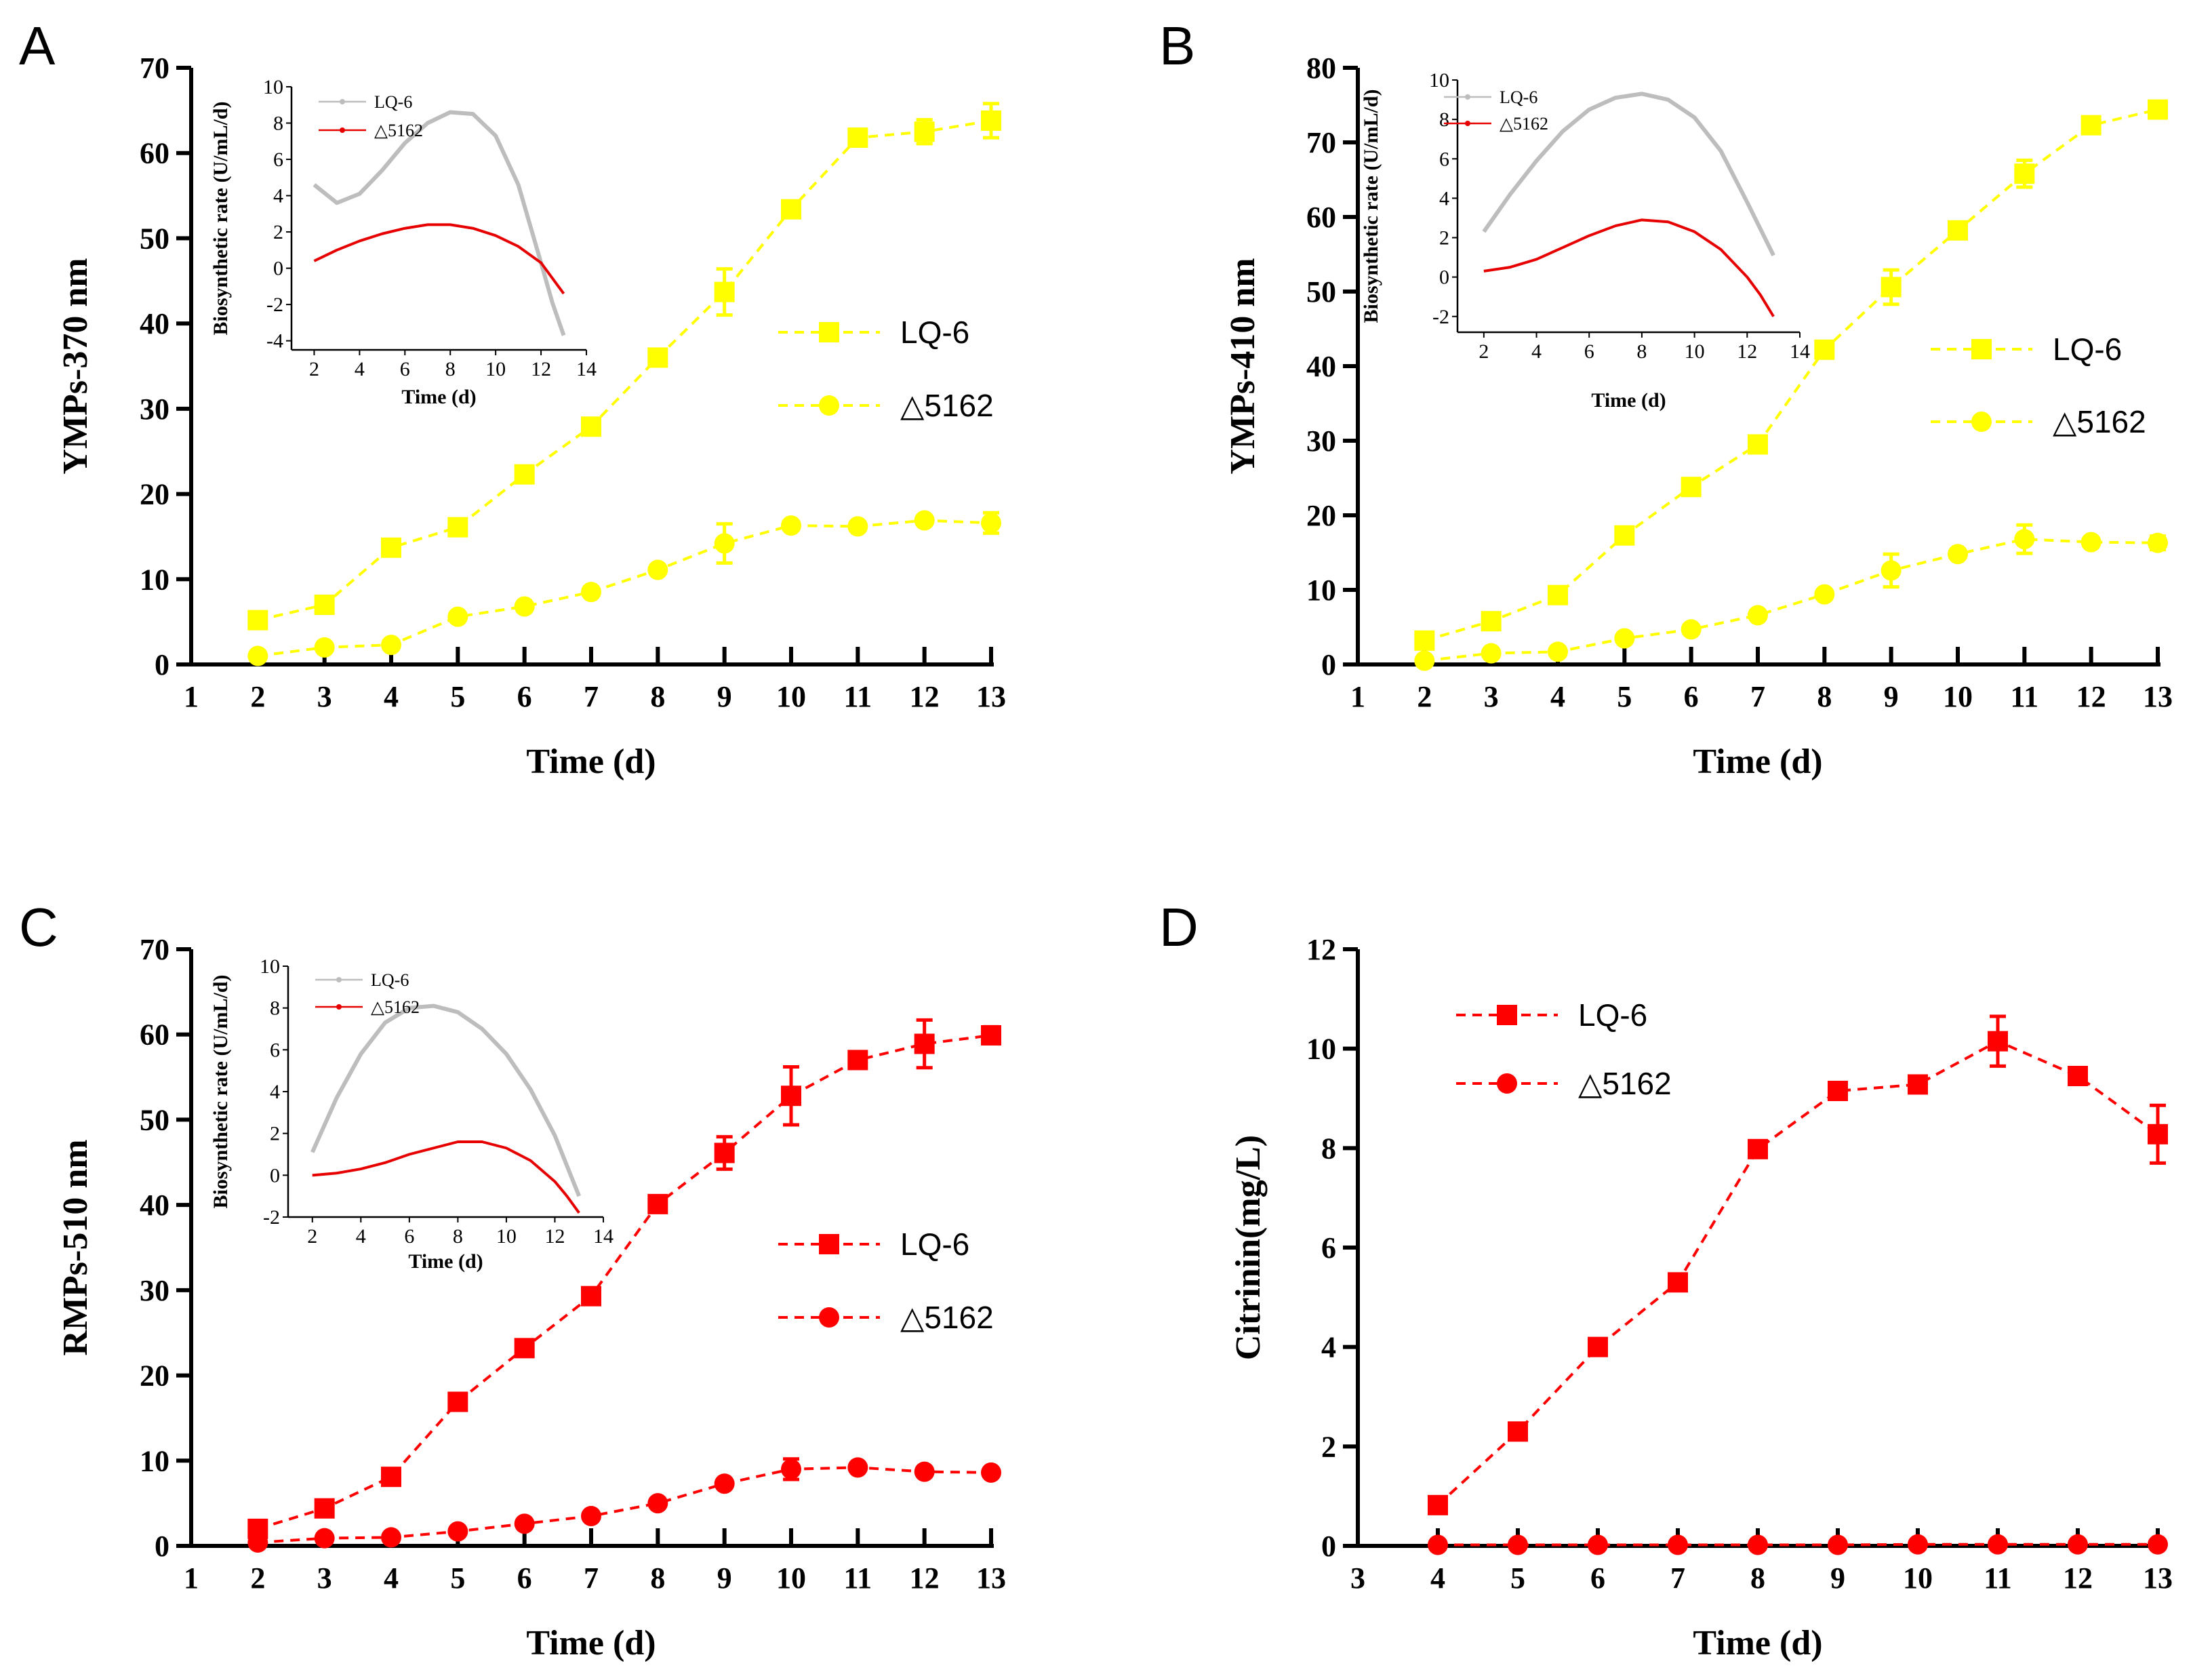  I want to click on x-tick-label: 11, so click(858, 1578).